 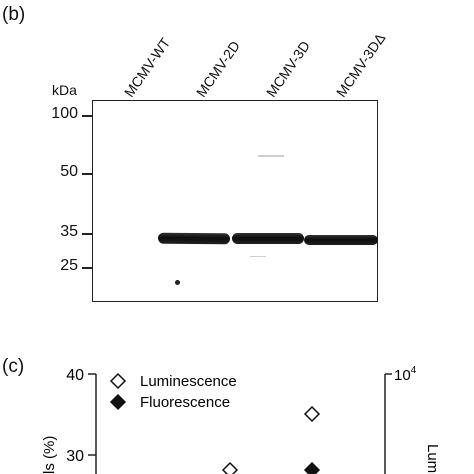 I want to click on band-mcmv-3d, so click(x=268, y=238).